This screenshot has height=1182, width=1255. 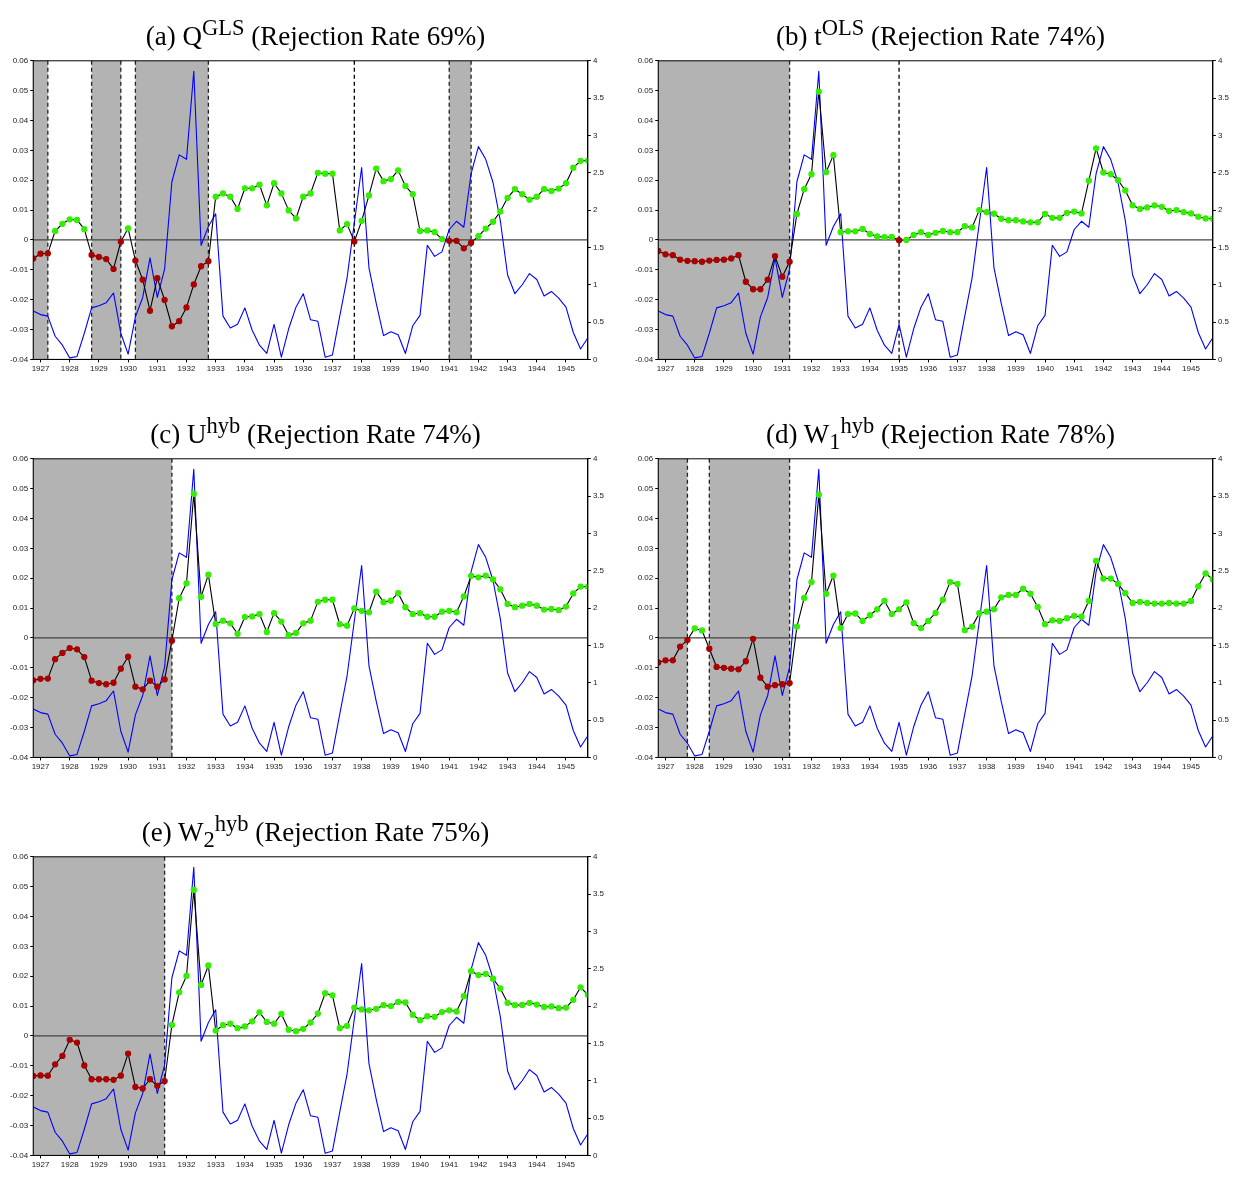 I want to click on y-tick-label: -0.01, so click(x=19, y=668).